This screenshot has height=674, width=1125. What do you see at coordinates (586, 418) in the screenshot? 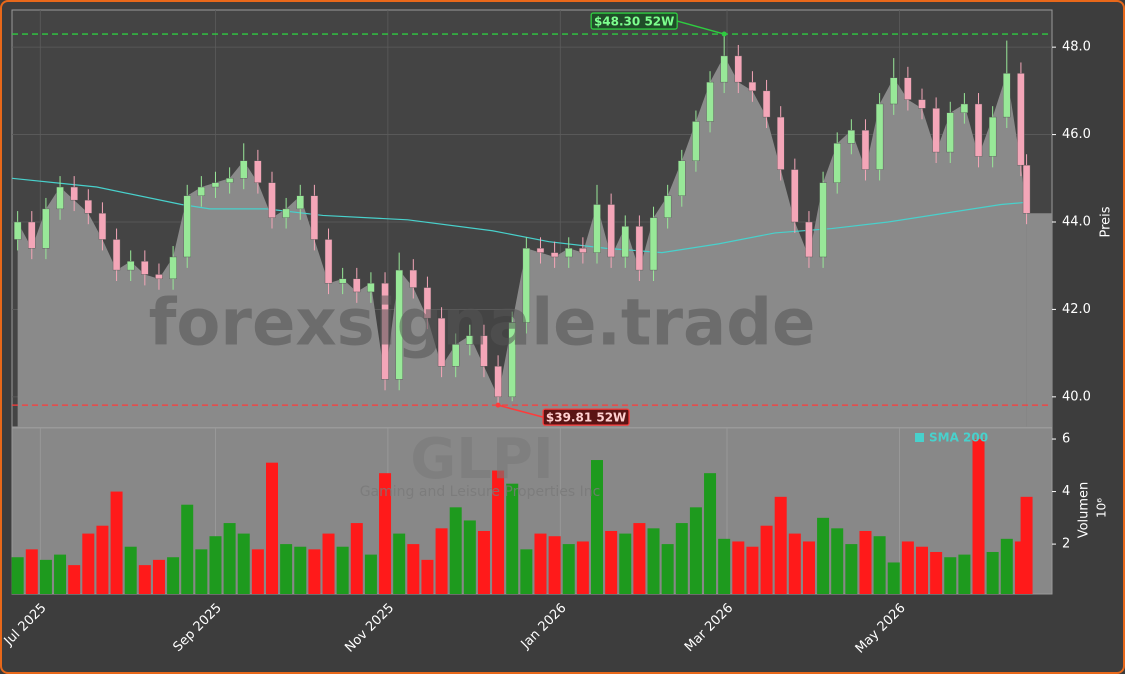
I see `annotation-label: $39.81 52W` at bounding box center [586, 418].